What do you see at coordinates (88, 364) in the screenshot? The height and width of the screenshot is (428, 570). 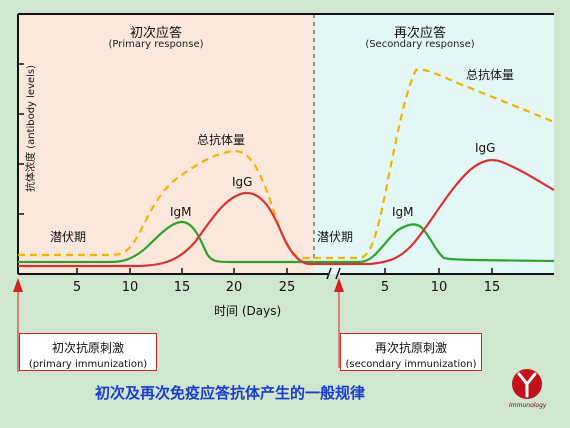 I see `primary-immunization-subtitle: (primary immunization)` at bounding box center [88, 364].